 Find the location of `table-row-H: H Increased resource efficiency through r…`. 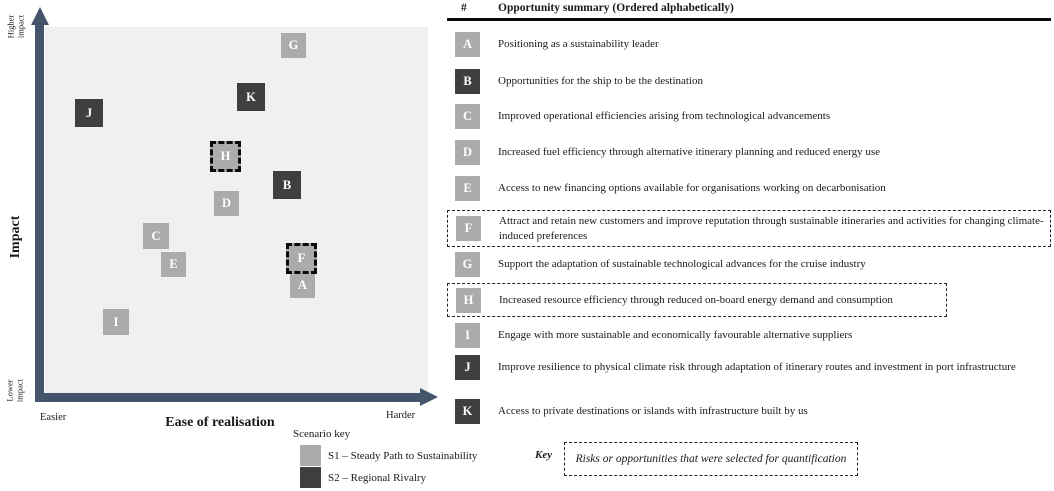

table-row-H: H Increased resource efficiency through r… is located at coordinates (697, 300).